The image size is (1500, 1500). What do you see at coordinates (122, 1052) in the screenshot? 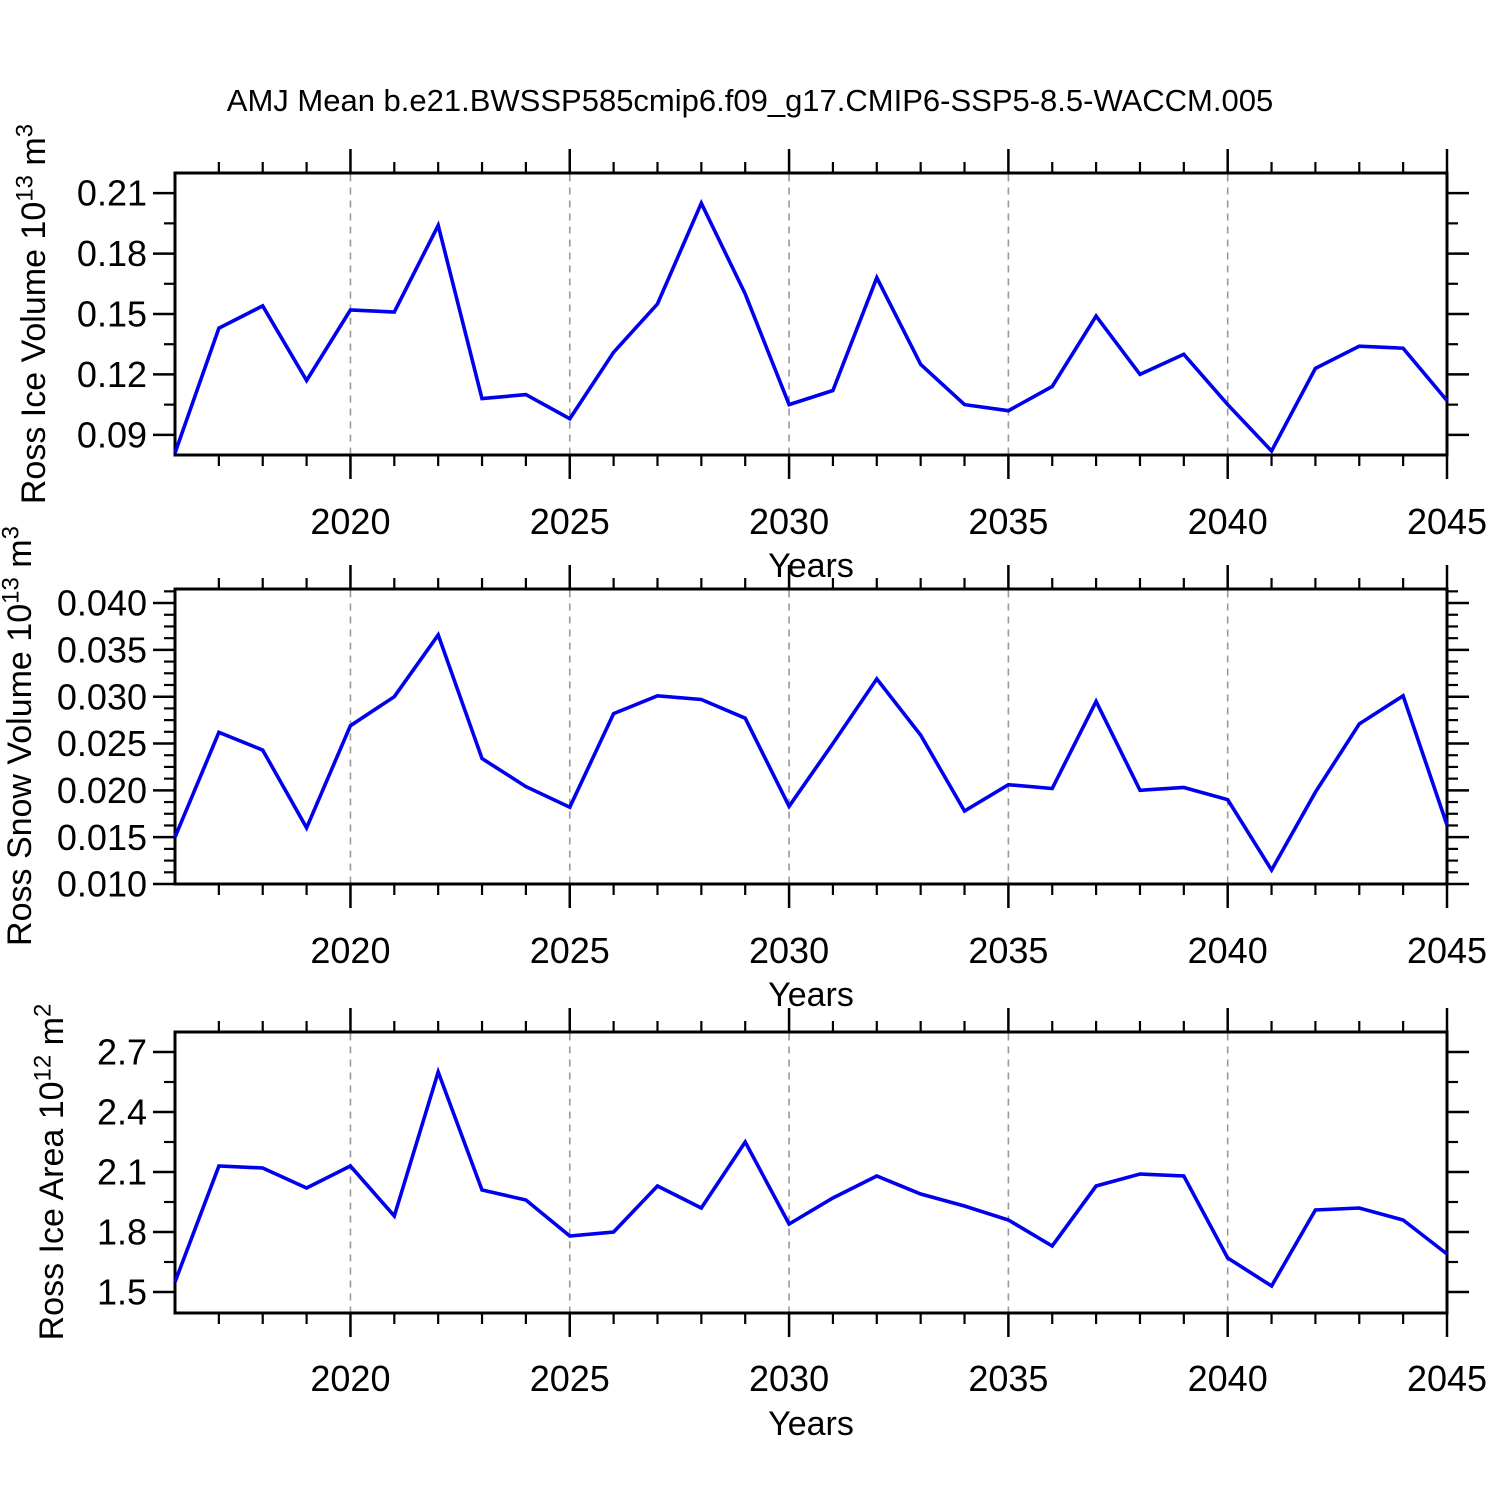
I see `y-tick-label: 2.7` at bounding box center [122, 1052].